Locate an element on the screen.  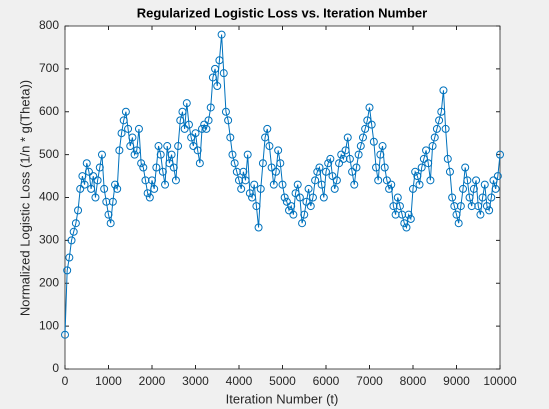
y-tick-label: 600 is located at coordinates (49, 111).